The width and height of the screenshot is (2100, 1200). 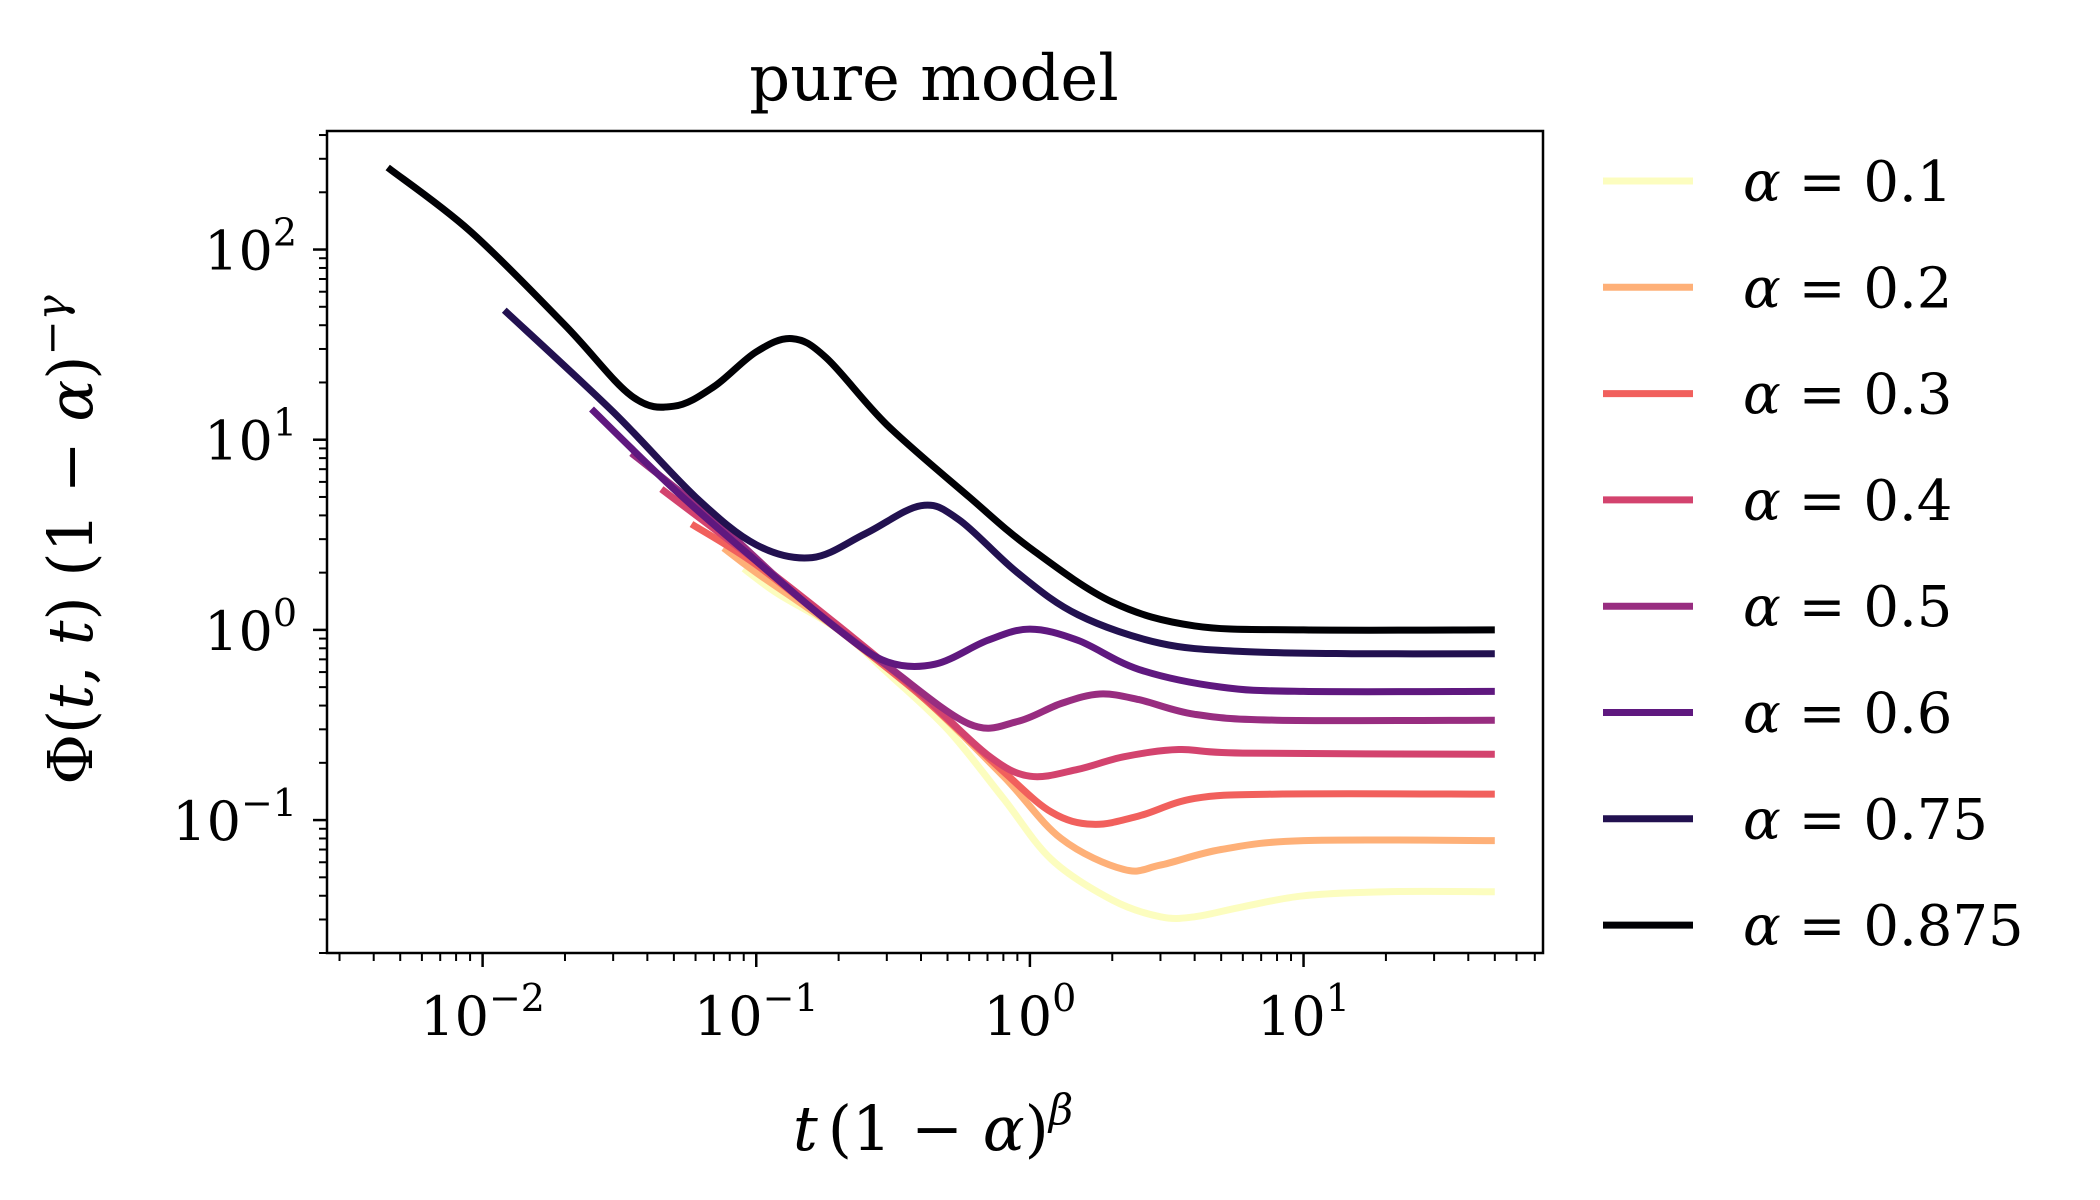 What do you see at coordinates (756, 1012) in the screenshot?
I see `x-tick-label: 10⁻¹` at bounding box center [756, 1012].